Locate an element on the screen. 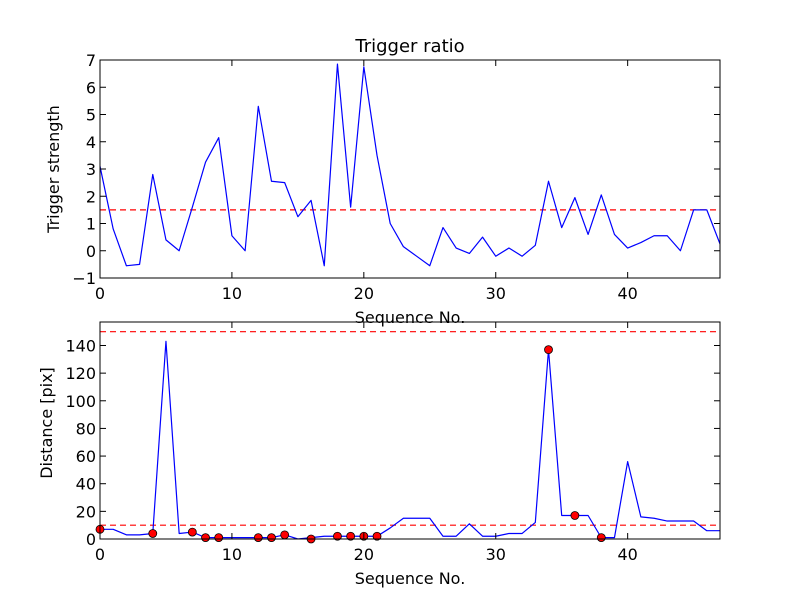 Image resolution: width=800 pixels, height=600 pixels. y-tick-label: 60 is located at coordinates (86, 456).